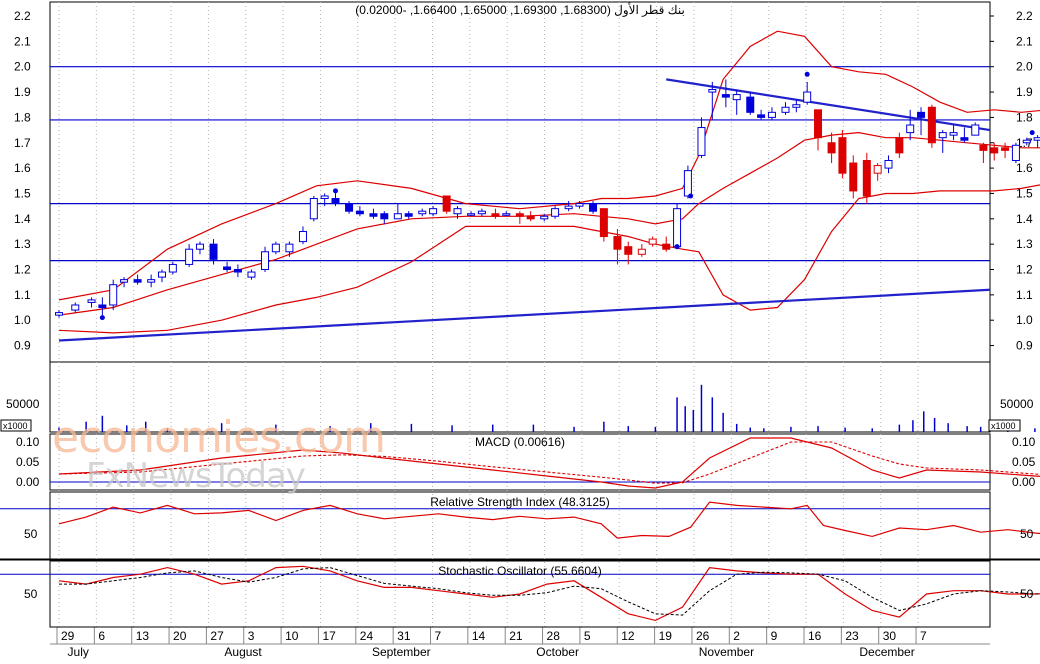 The width and height of the screenshot is (1040, 664). Describe the element at coordinates (22, 219) in the screenshot. I see `price-tick-left: 1.4` at that location.